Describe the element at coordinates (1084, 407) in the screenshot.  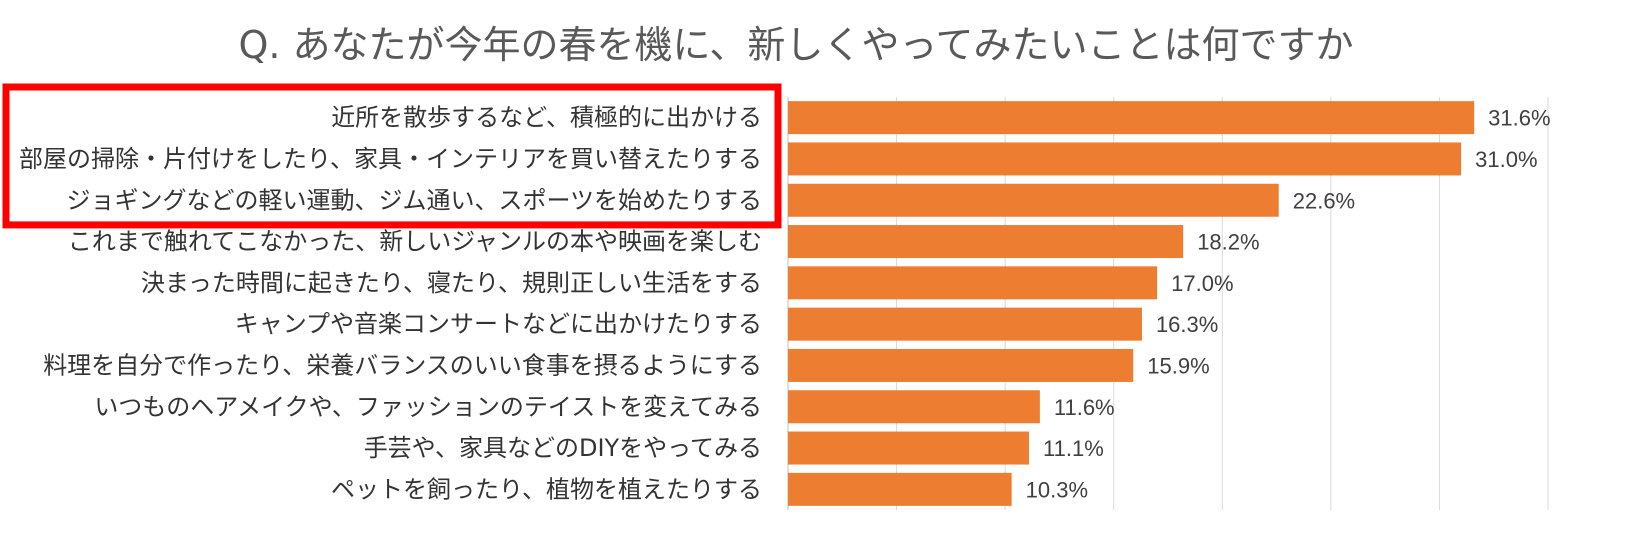
I see `value-label: 11.6%` at that location.